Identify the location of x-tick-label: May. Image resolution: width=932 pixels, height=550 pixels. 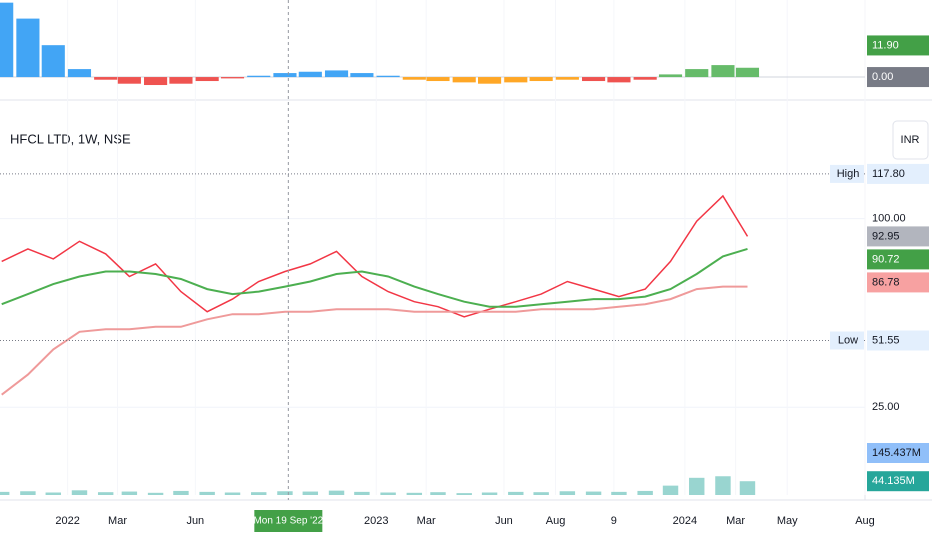
(787, 521).